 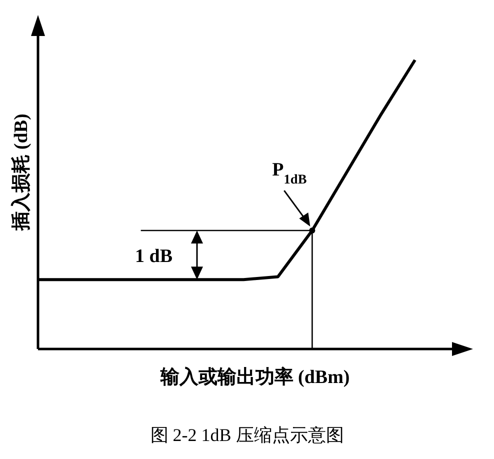 What do you see at coordinates (154, 257) in the screenshot?
I see `annotation: 1 dB` at bounding box center [154, 257].